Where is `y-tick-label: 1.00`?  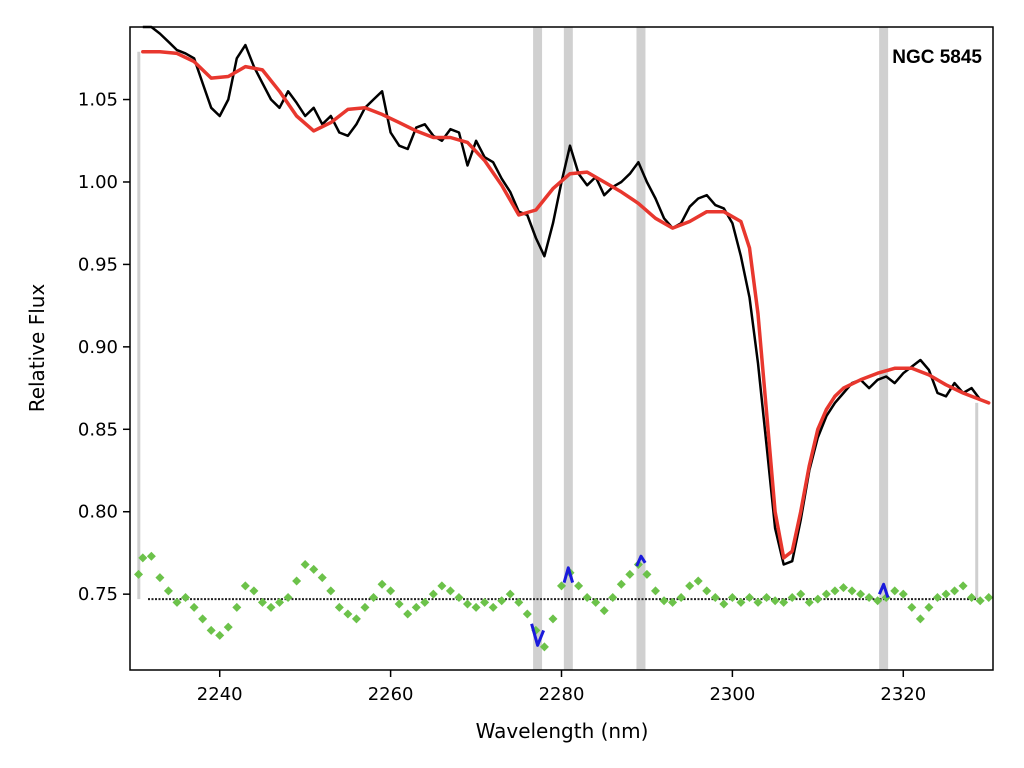
y-tick-label: 1.00 is located at coordinates (98, 182).